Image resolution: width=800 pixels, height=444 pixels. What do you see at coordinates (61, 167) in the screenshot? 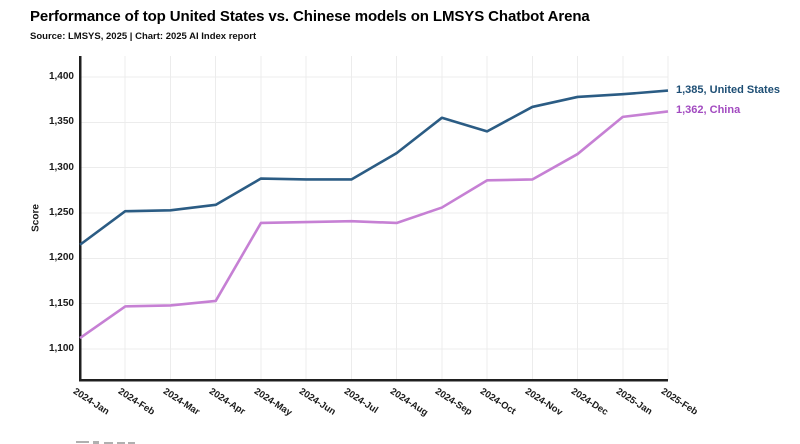
I see `y-tick-label: 1,300` at bounding box center [61, 167].